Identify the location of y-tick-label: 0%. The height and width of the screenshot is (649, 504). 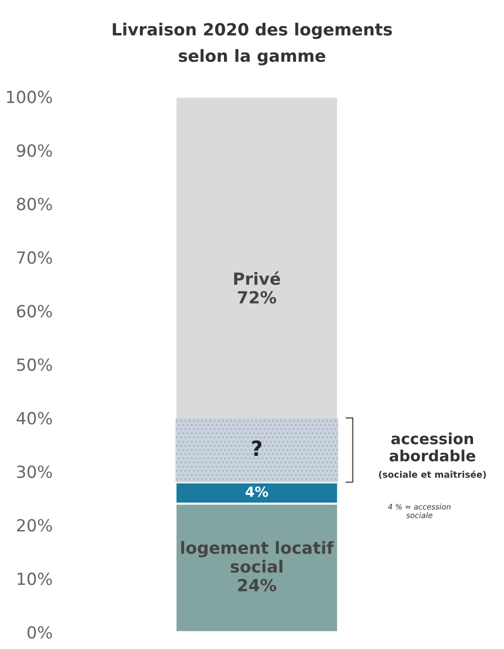
(40, 632).